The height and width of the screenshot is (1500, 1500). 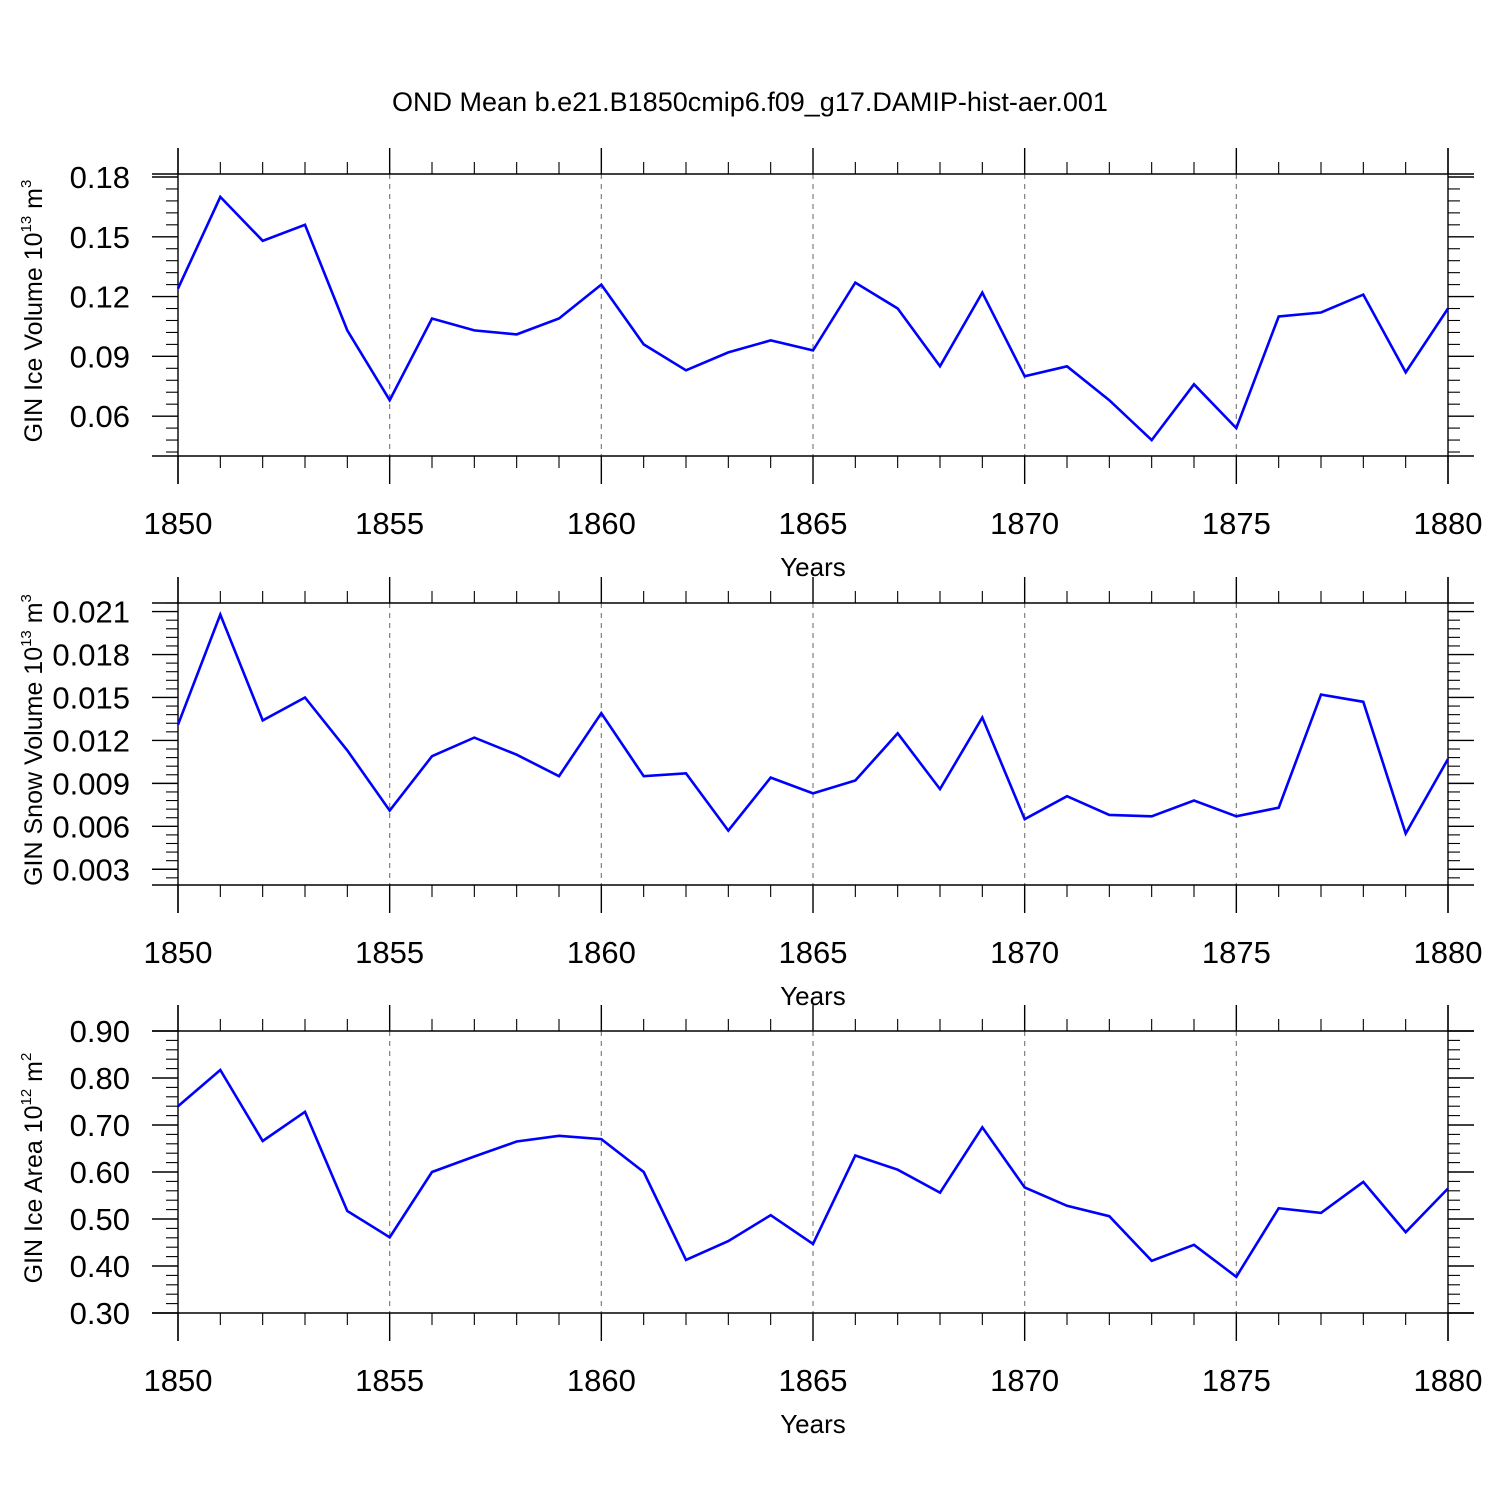 What do you see at coordinates (100, 177) in the screenshot?
I see `y-tick-label: 0.18` at bounding box center [100, 177].